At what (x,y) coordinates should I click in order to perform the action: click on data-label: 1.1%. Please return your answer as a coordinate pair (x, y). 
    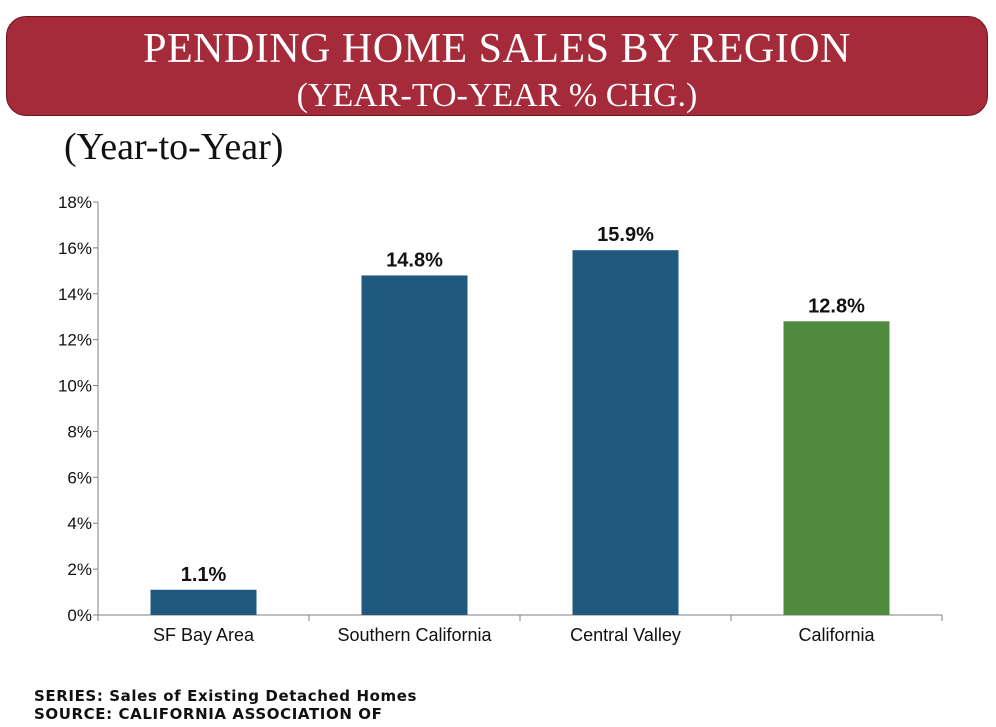
    Looking at the image, I should click on (204, 575).